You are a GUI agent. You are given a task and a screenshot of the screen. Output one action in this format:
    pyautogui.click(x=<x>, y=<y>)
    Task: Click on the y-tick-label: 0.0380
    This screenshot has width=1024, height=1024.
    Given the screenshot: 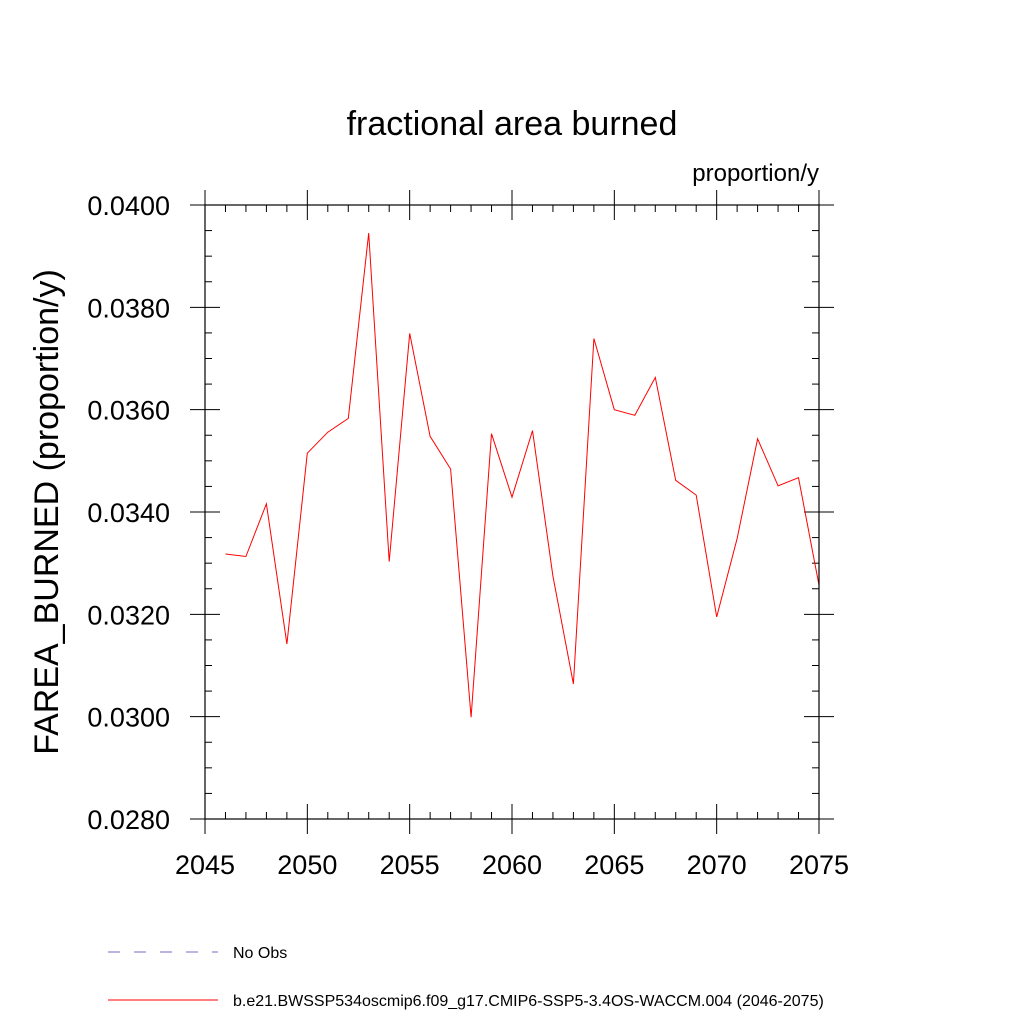 What is the action you would take?
    pyautogui.click(x=128, y=308)
    